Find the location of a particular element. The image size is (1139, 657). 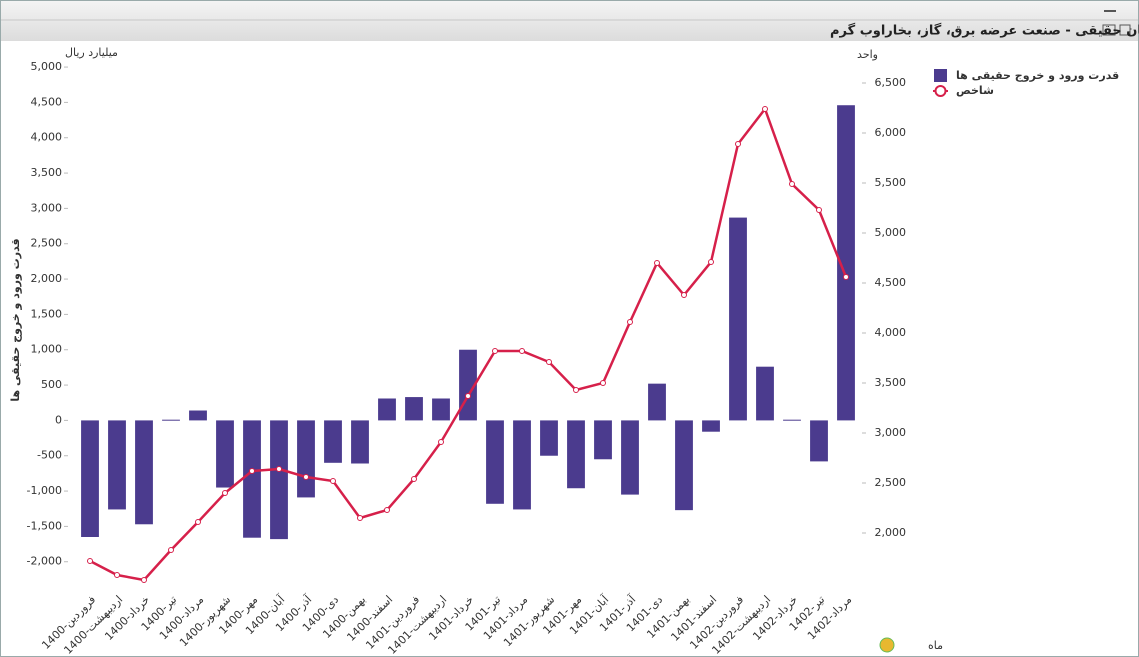

y2-tick-label: 4,000 is located at coordinates (891, 332).